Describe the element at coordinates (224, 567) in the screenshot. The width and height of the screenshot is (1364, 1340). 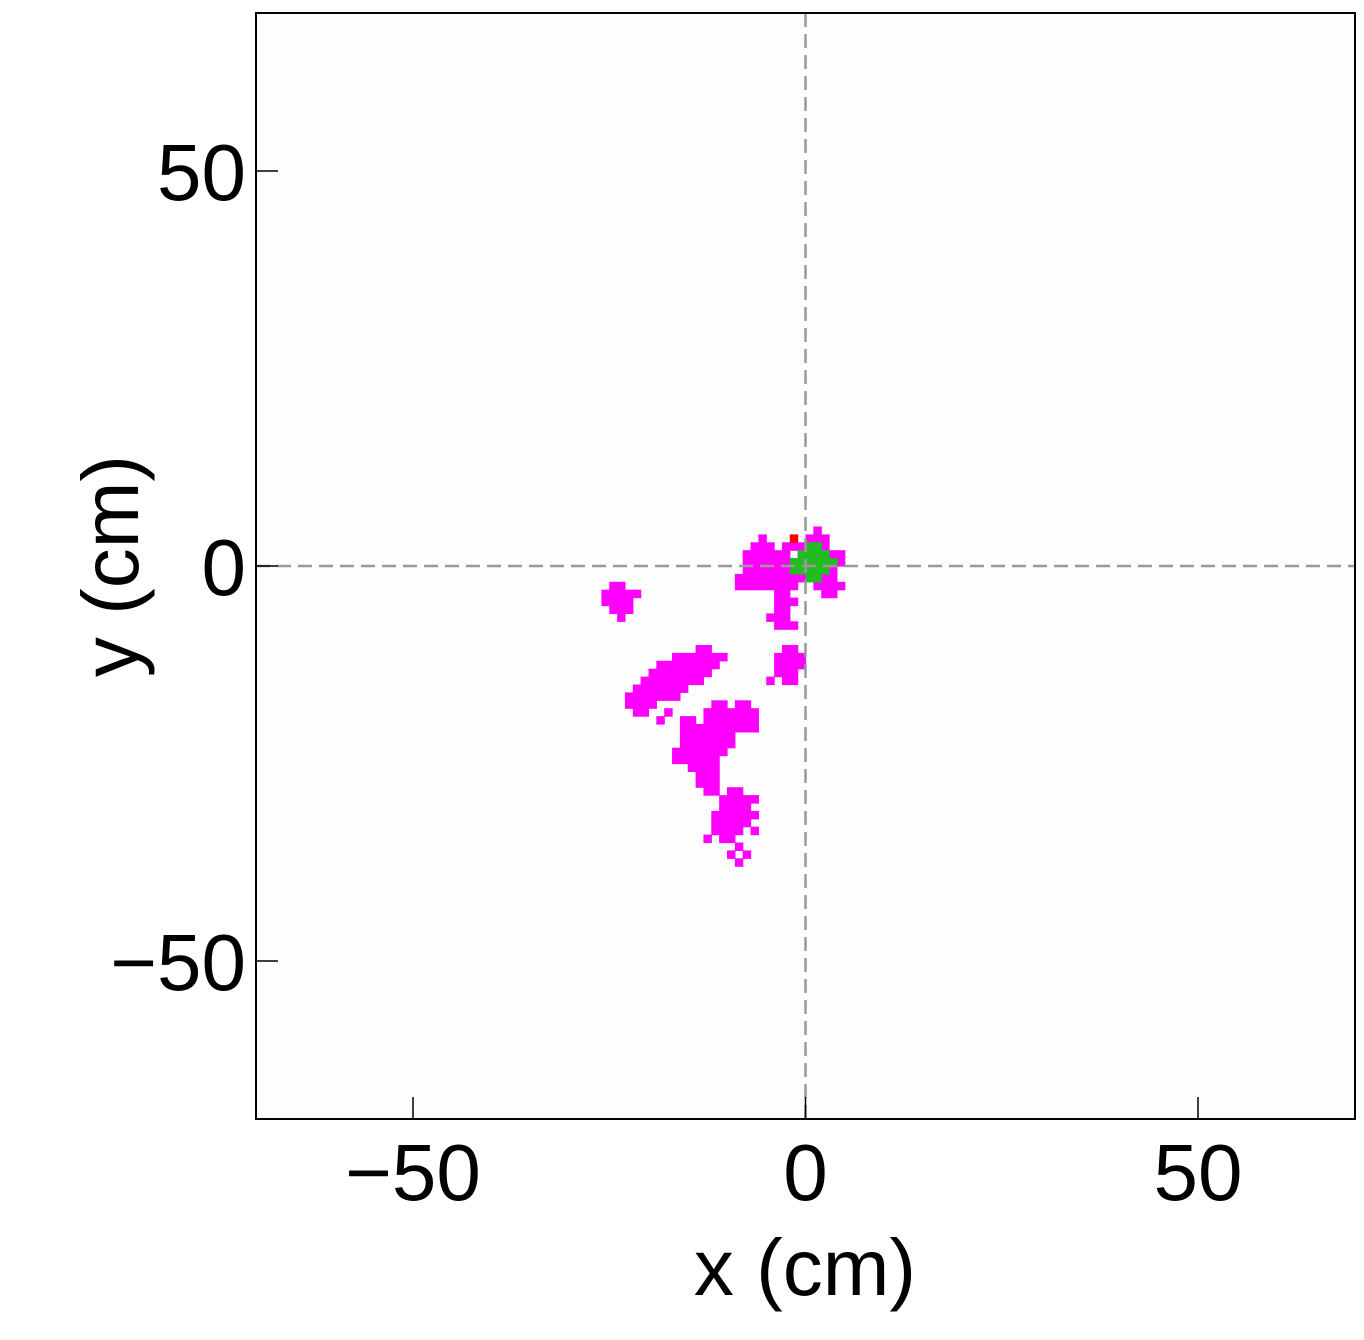
I see `y-tick-label: 0` at that location.